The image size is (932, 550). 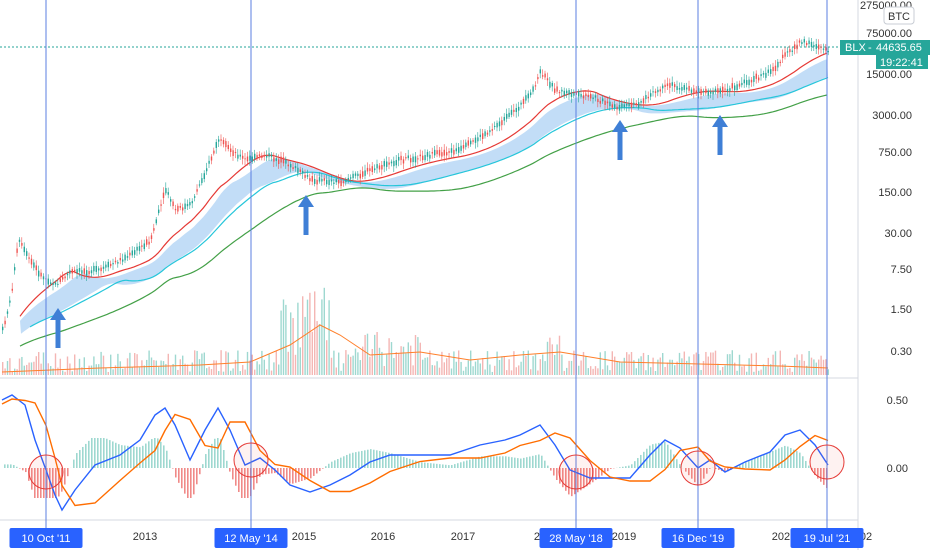 I want to click on date-flag: 19 Jul '21, so click(x=827, y=538).